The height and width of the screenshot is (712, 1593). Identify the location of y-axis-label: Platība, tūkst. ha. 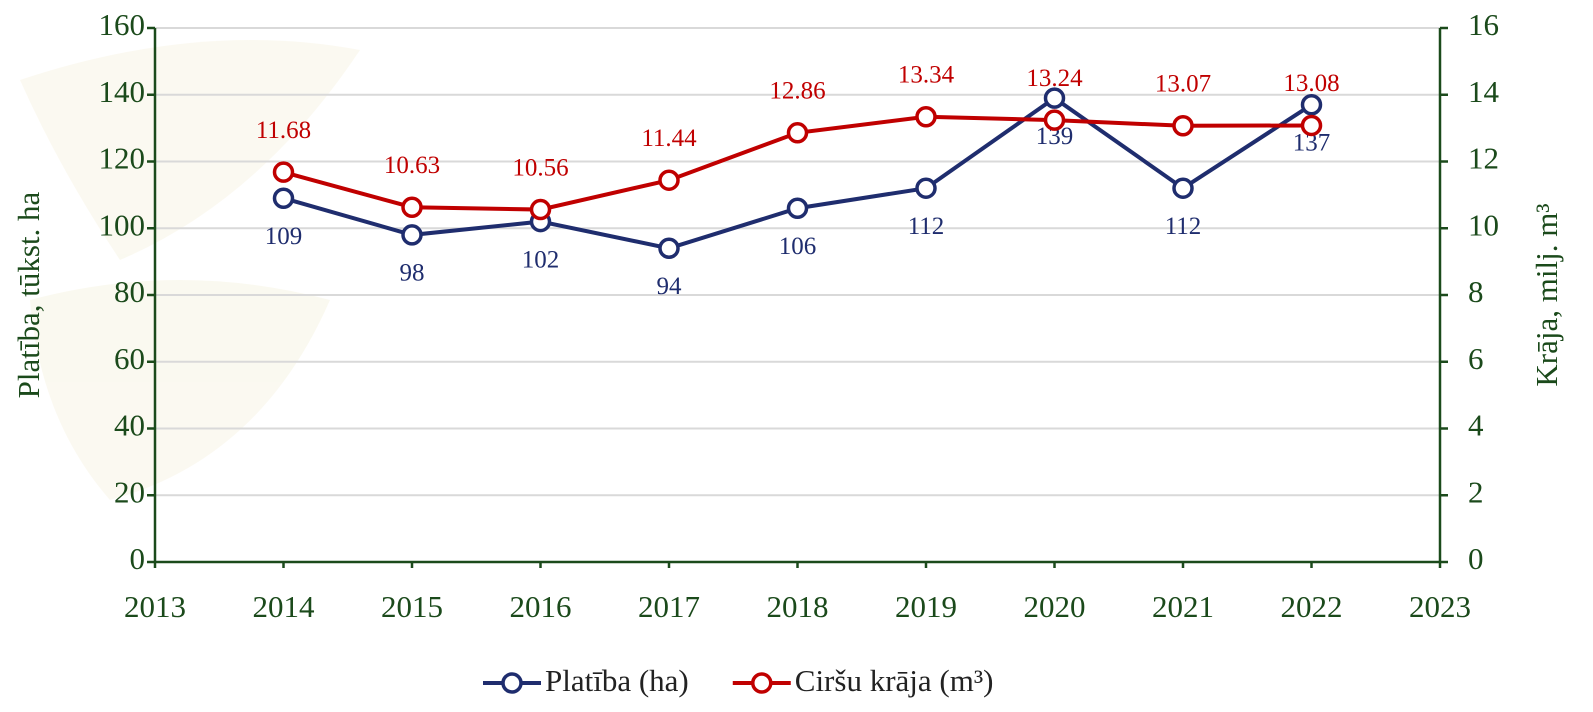
(28, 294).